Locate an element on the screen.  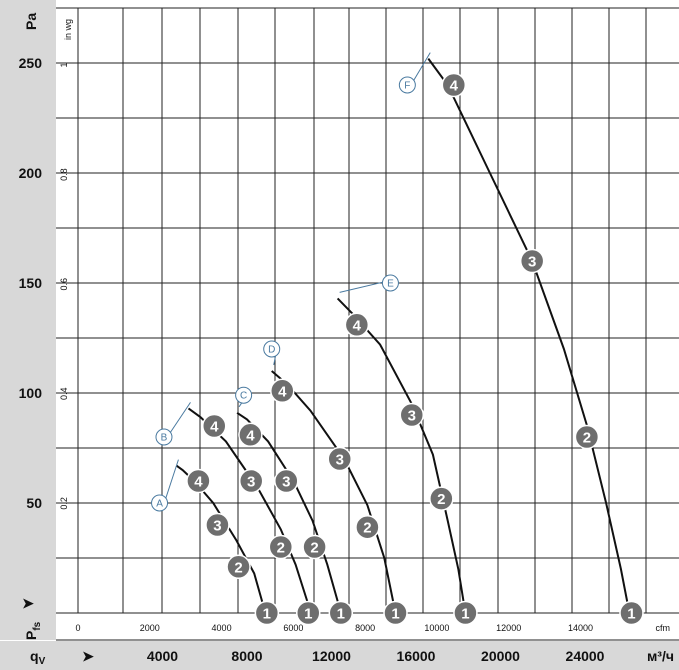
x-axis-symbol: qV ➤ is located at coordinates (62, 657).